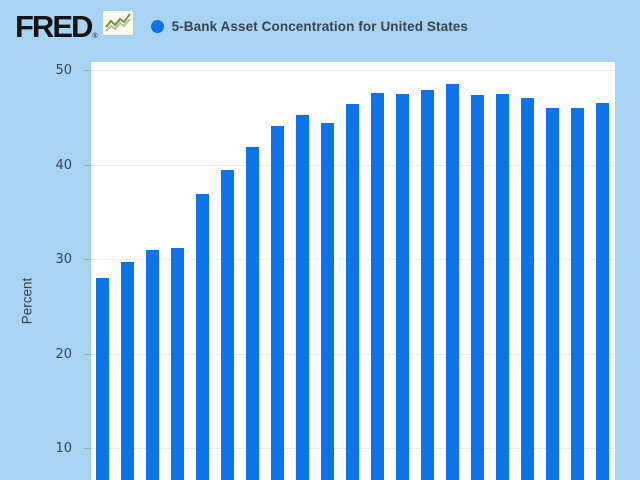  I want to click on y-tick-label: 20, so click(63, 354).